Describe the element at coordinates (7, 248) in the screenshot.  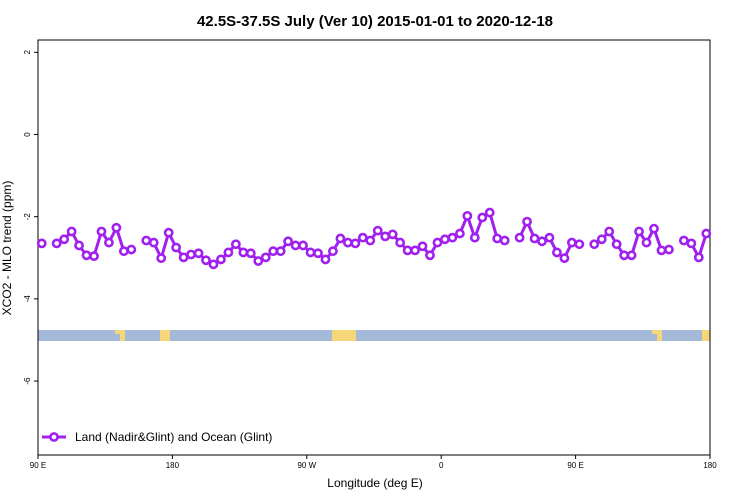
I see `y-axis-label: XCO2 - MLO trend (ppm)` at that location.